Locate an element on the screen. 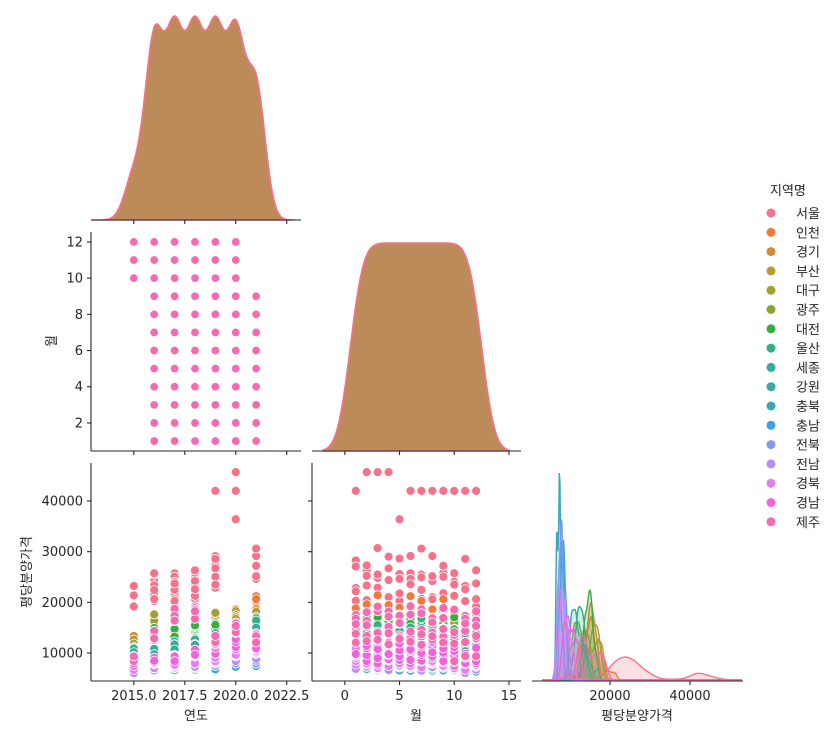 Image resolution: width=836 pixels, height=732 pixels. legend-label: 제주 is located at coordinates (808, 523).